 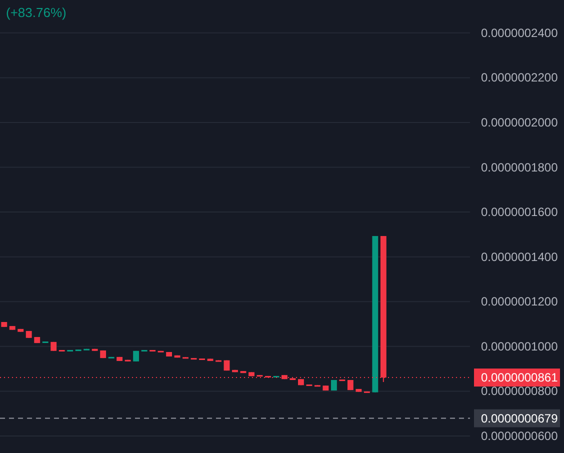 What do you see at coordinates (519, 418) in the screenshot?
I see `ref-line-label: 0.0000000679` at bounding box center [519, 418].